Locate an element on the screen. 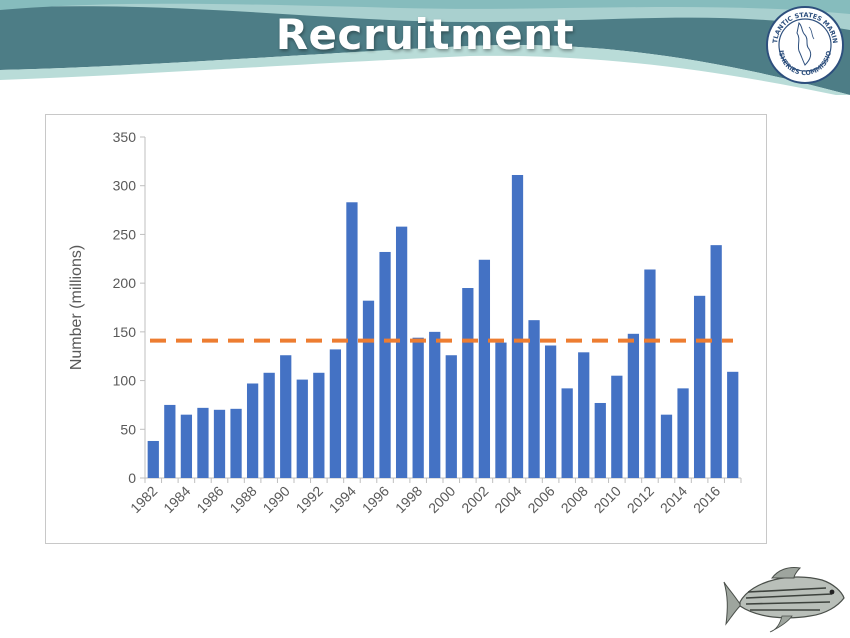 Image resolution: width=850 pixels, height=638 pixels. bar-2008 is located at coordinates (584, 415).